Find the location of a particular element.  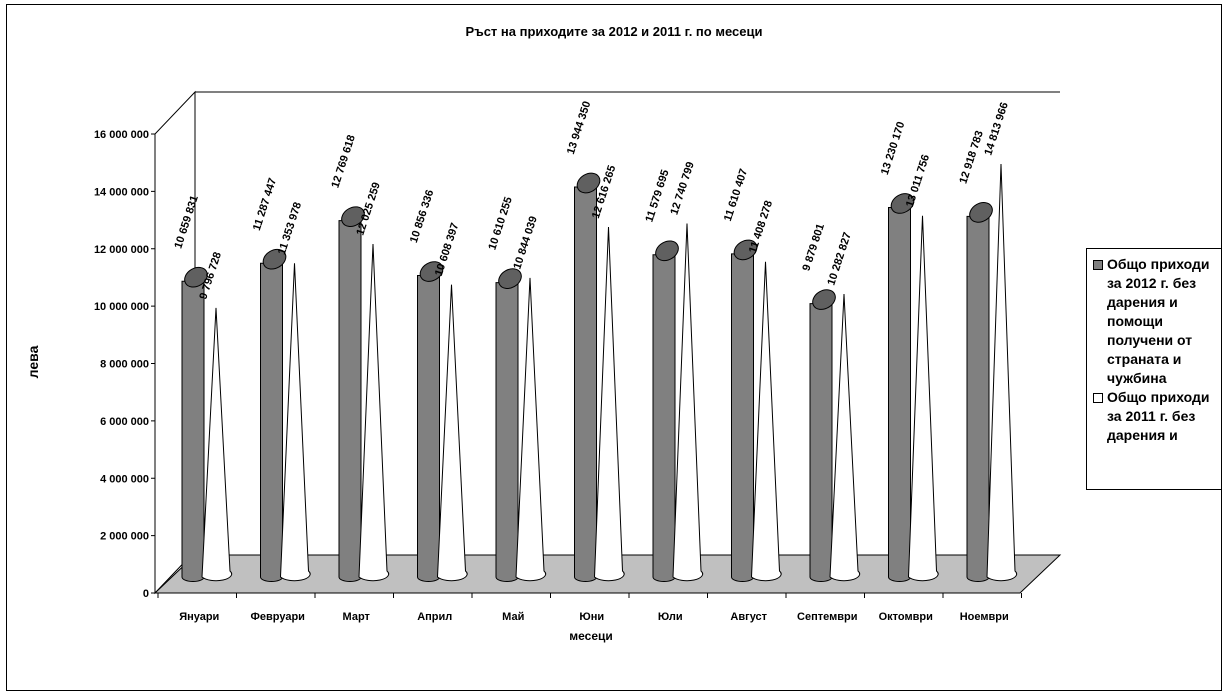

data-label-2011: 13 011 756 is located at coordinates (918, 180).